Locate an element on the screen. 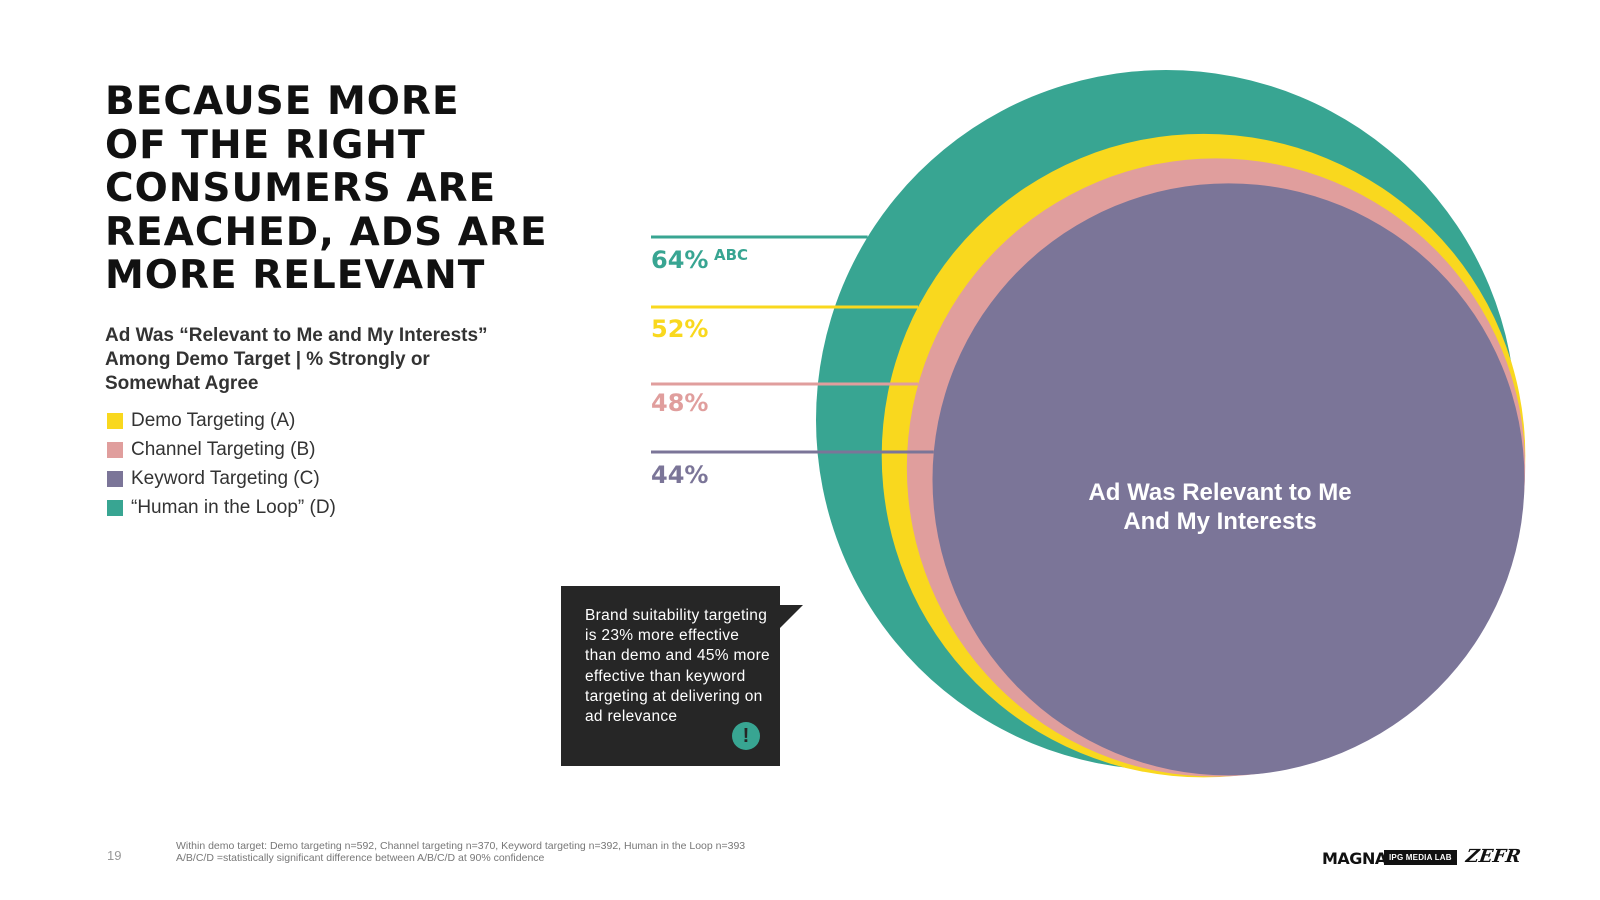  legend-label: Channel Targeting (B) is located at coordinates (223, 449).